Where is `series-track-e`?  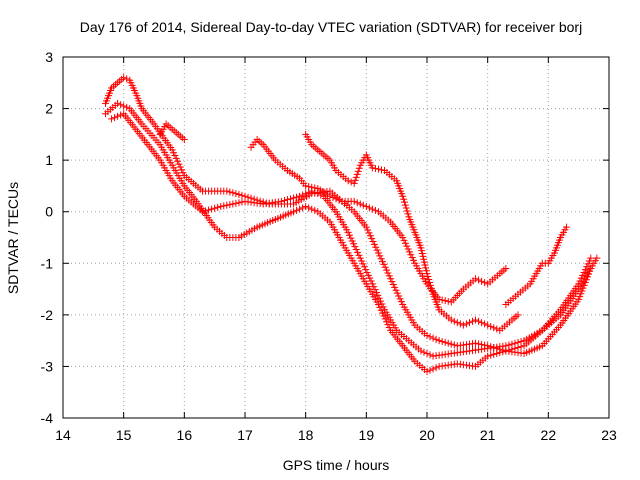 series-track-e is located at coordinates (412, 232).